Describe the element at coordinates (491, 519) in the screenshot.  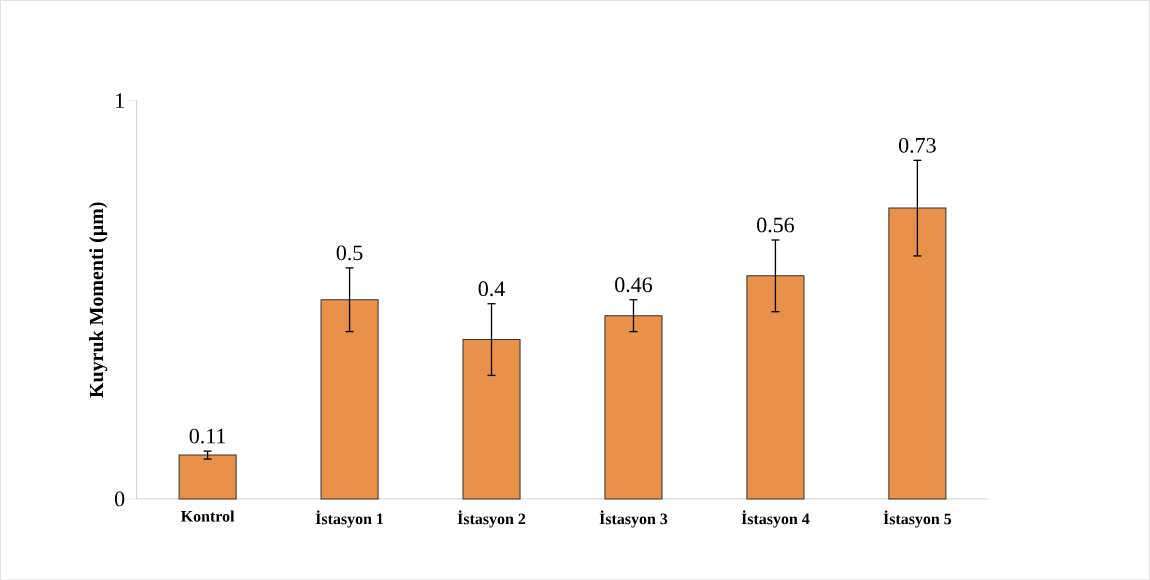
I see `x-tick-label: İstasyon 2` at that location.